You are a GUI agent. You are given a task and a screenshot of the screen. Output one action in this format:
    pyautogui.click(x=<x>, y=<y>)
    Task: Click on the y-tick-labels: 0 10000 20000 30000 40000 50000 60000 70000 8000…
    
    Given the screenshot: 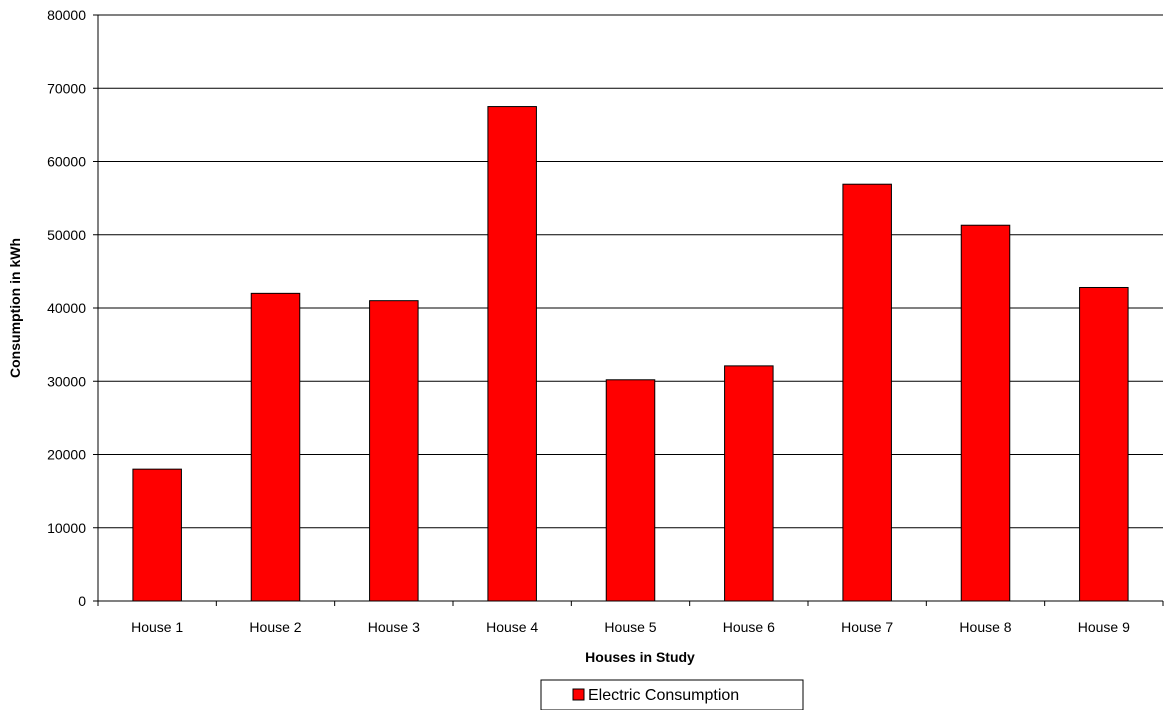 What is the action you would take?
    pyautogui.click(x=66, y=308)
    